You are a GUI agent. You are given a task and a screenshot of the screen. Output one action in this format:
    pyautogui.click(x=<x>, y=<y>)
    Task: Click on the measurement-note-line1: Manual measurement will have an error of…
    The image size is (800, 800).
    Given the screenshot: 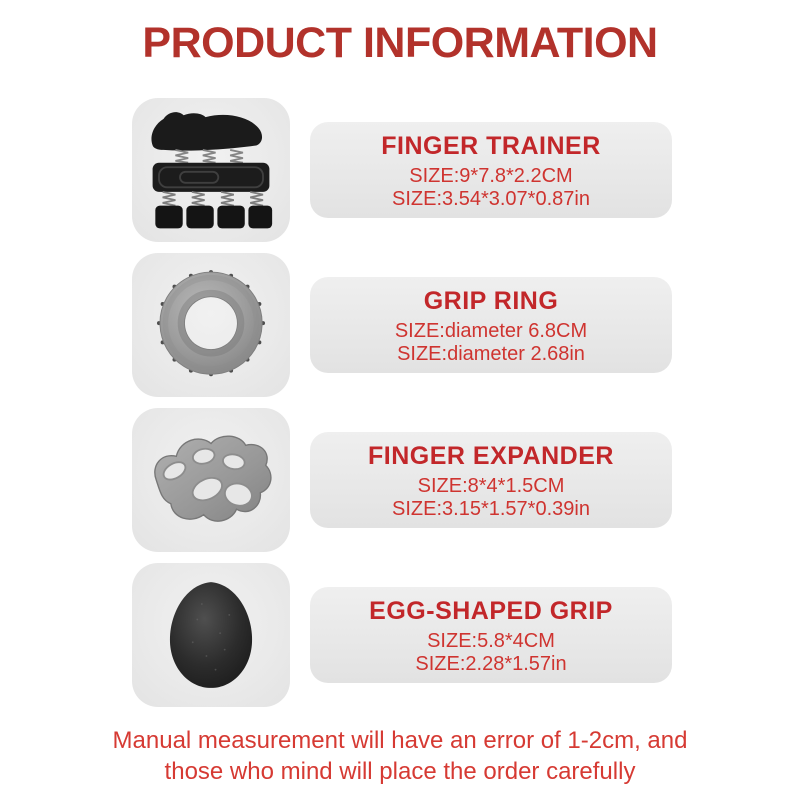 What is the action you would take?
    pyautogui.click(x=400, y=740)
    